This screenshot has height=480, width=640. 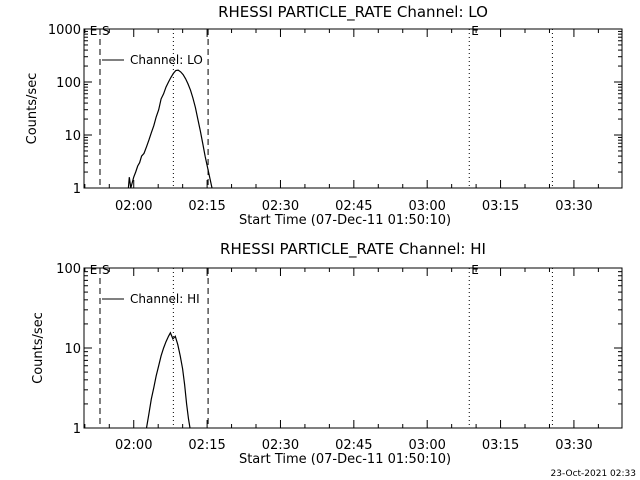 I want to click on legend-label: Channel: LO, so click(x=166, y=60).